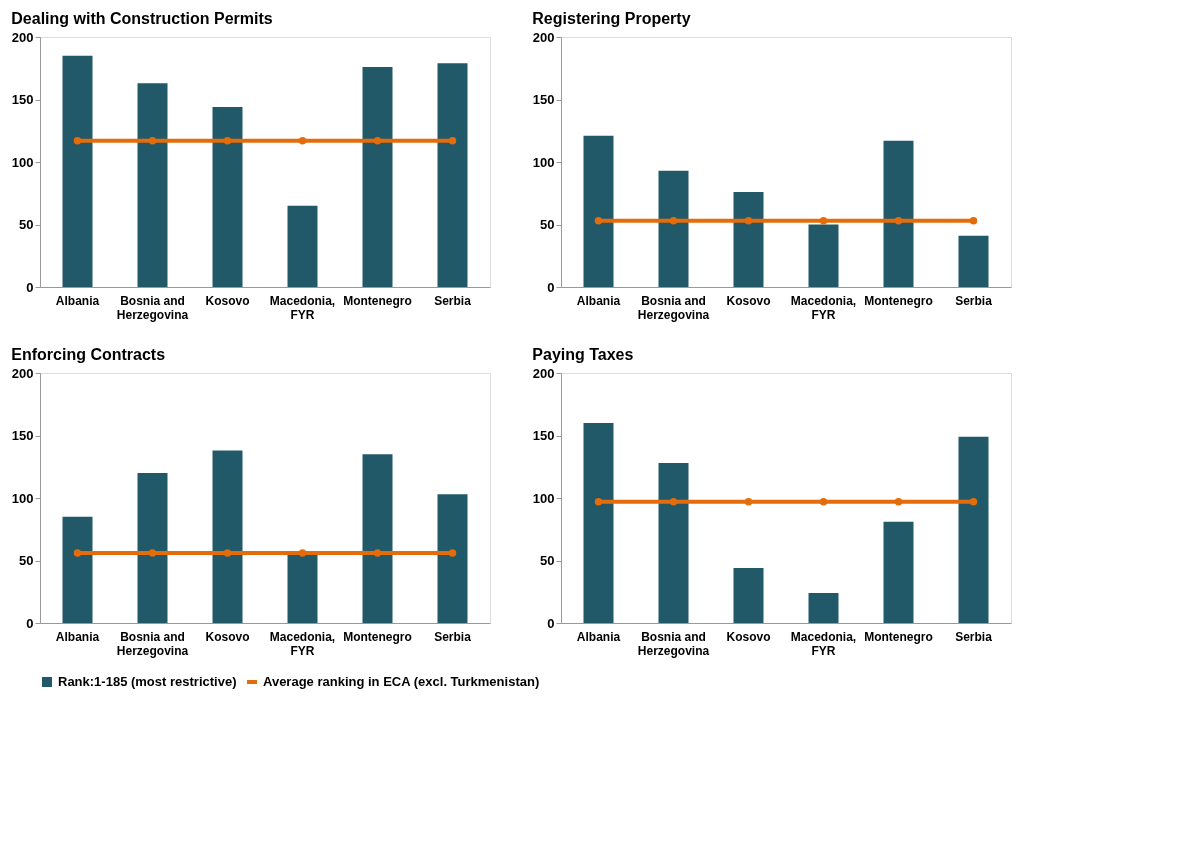 The height and width of the screenshot is (867, 1181). What do you see at coordinates (142, 18) in the screenshot?
I see `chart-title: Dealing with Construction Permits` at bounding box center [142, 18].